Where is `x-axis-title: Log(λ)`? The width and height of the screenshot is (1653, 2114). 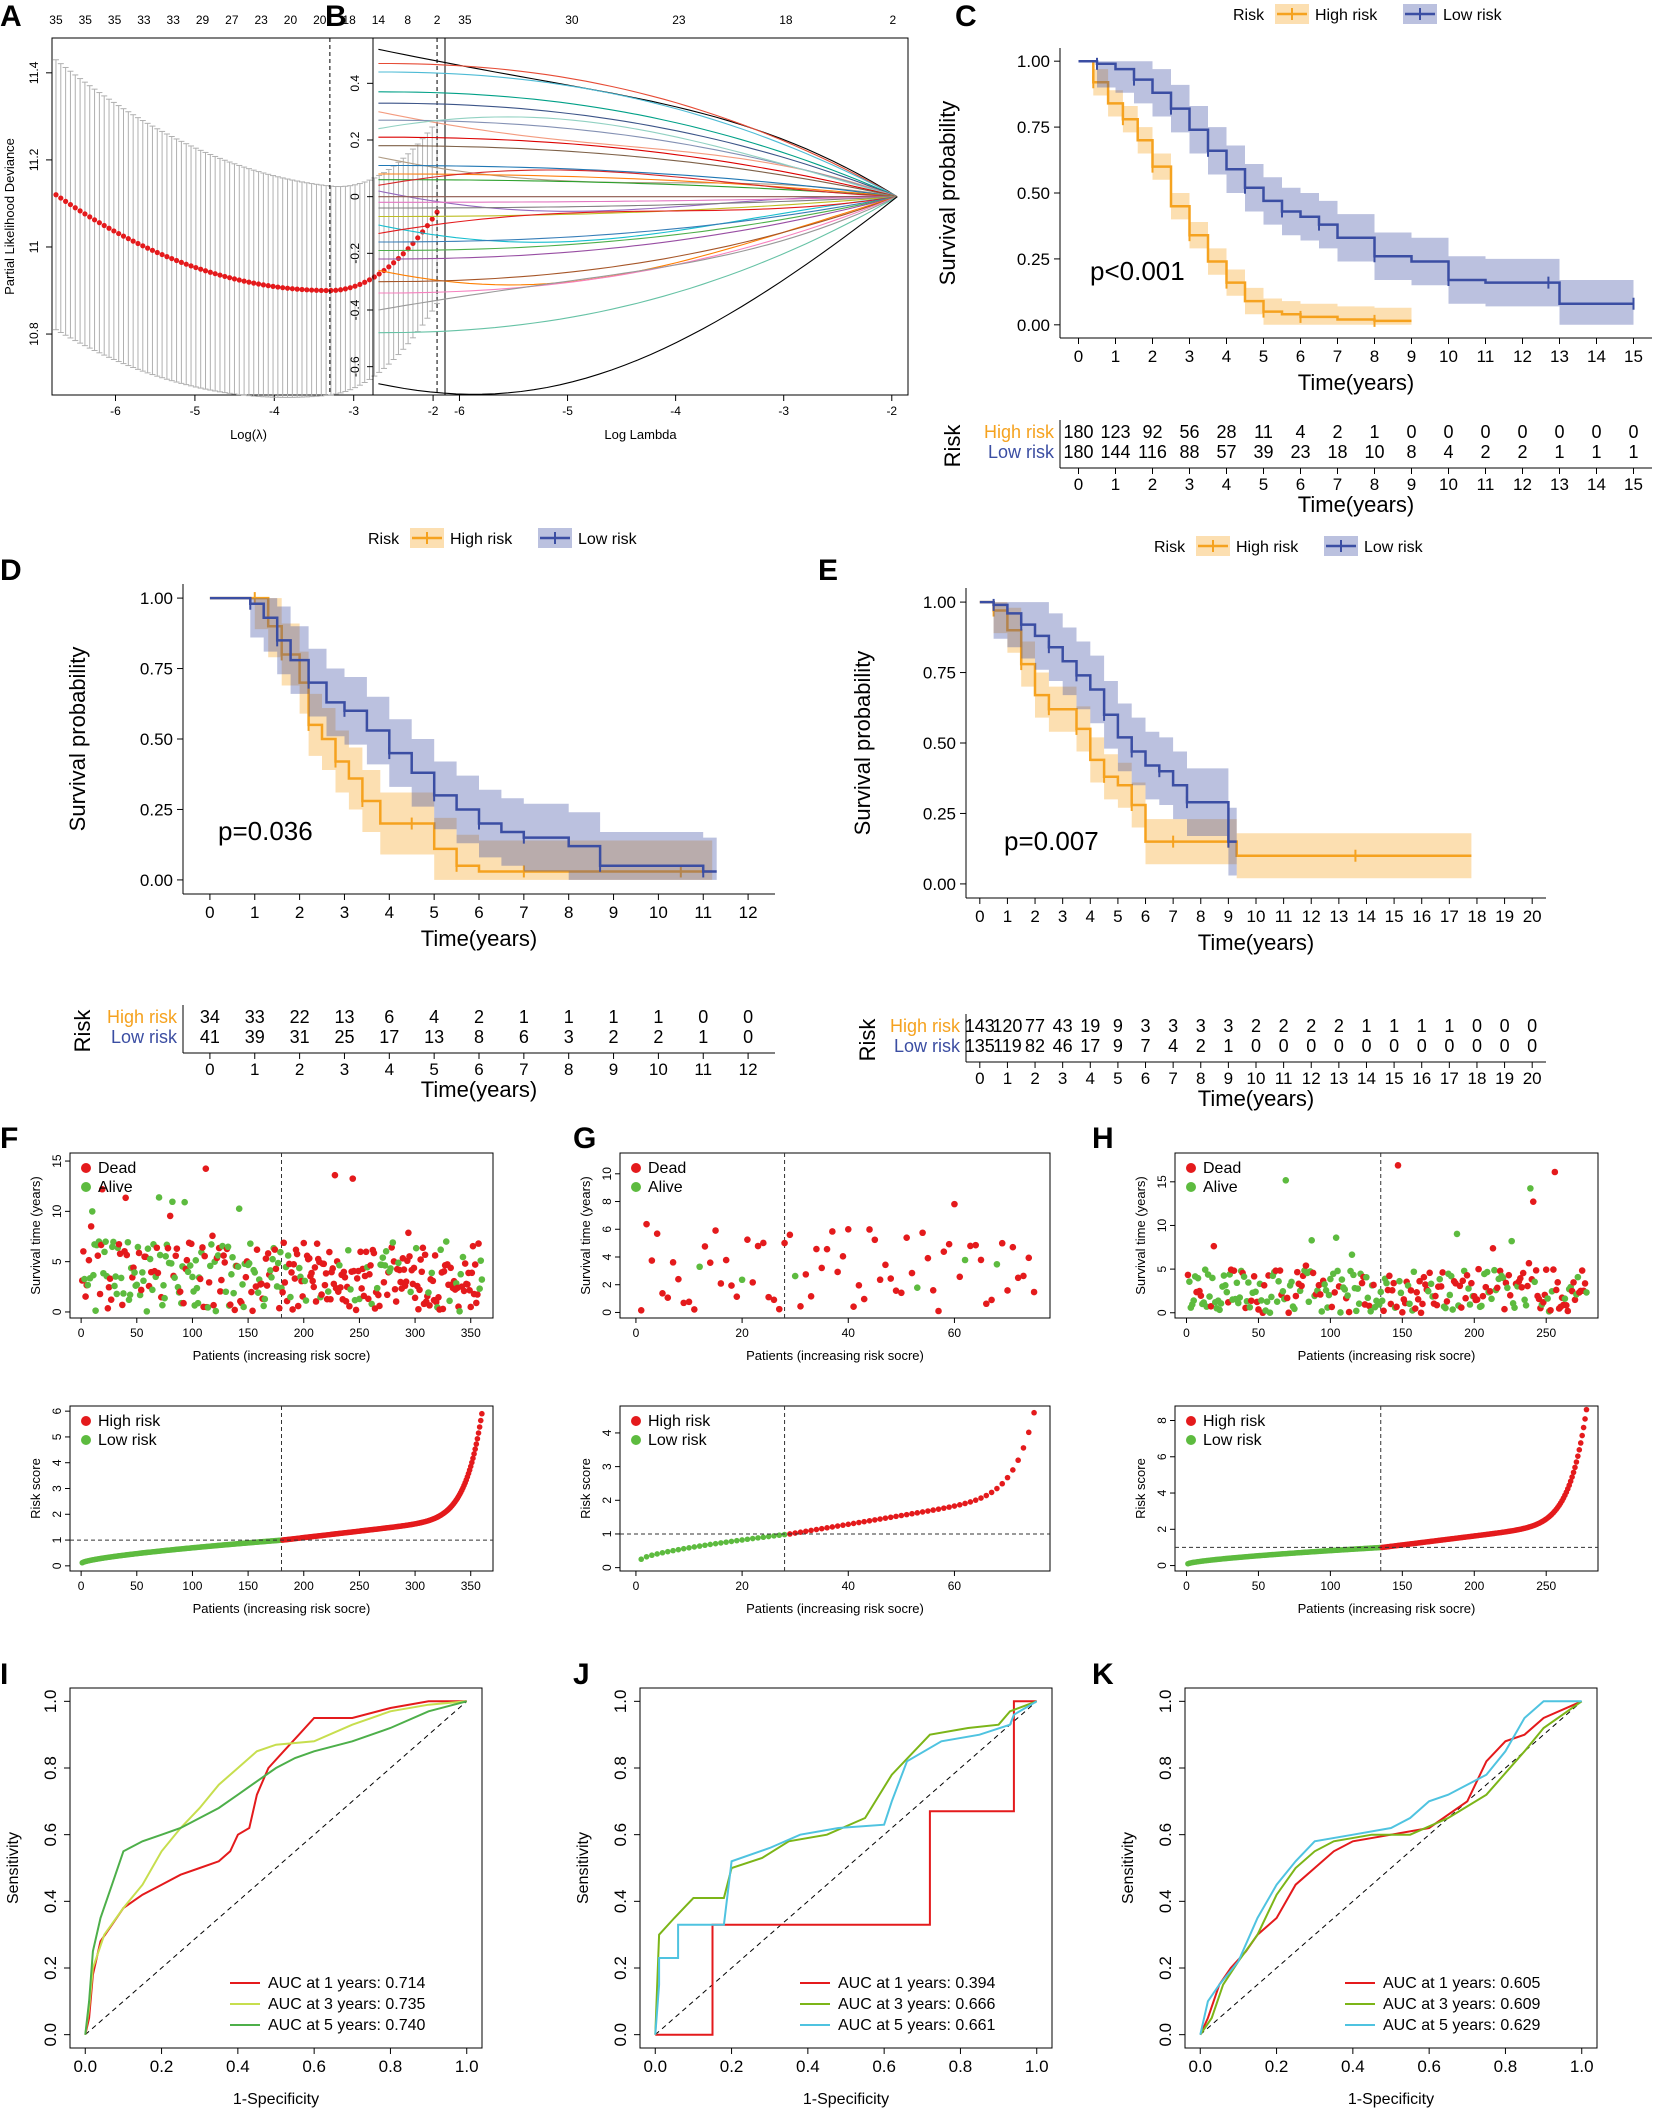 x-axis-title: Log(λ) is located at coordinates (248, 434).